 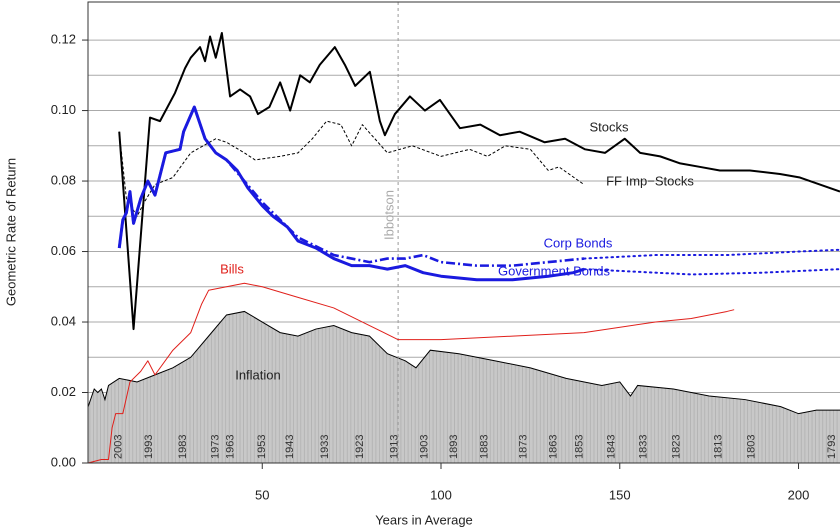 What do you see at coordinates (485, 447) in the screenshot?
I see `year-label: 1883` at bounding box center [485, 447].